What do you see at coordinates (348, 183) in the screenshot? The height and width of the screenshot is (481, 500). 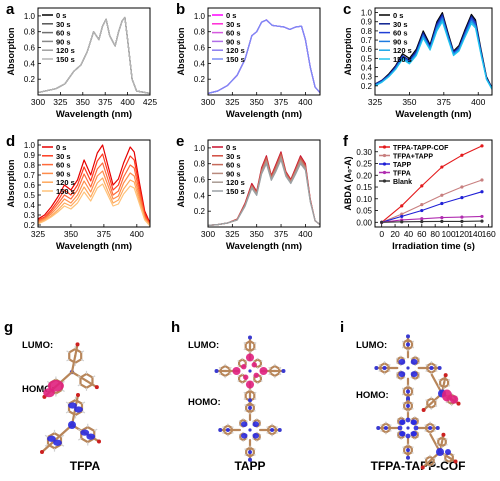 I see `y-axis-label: ABDA (A₀-A)` at bounding box center [348, 183].